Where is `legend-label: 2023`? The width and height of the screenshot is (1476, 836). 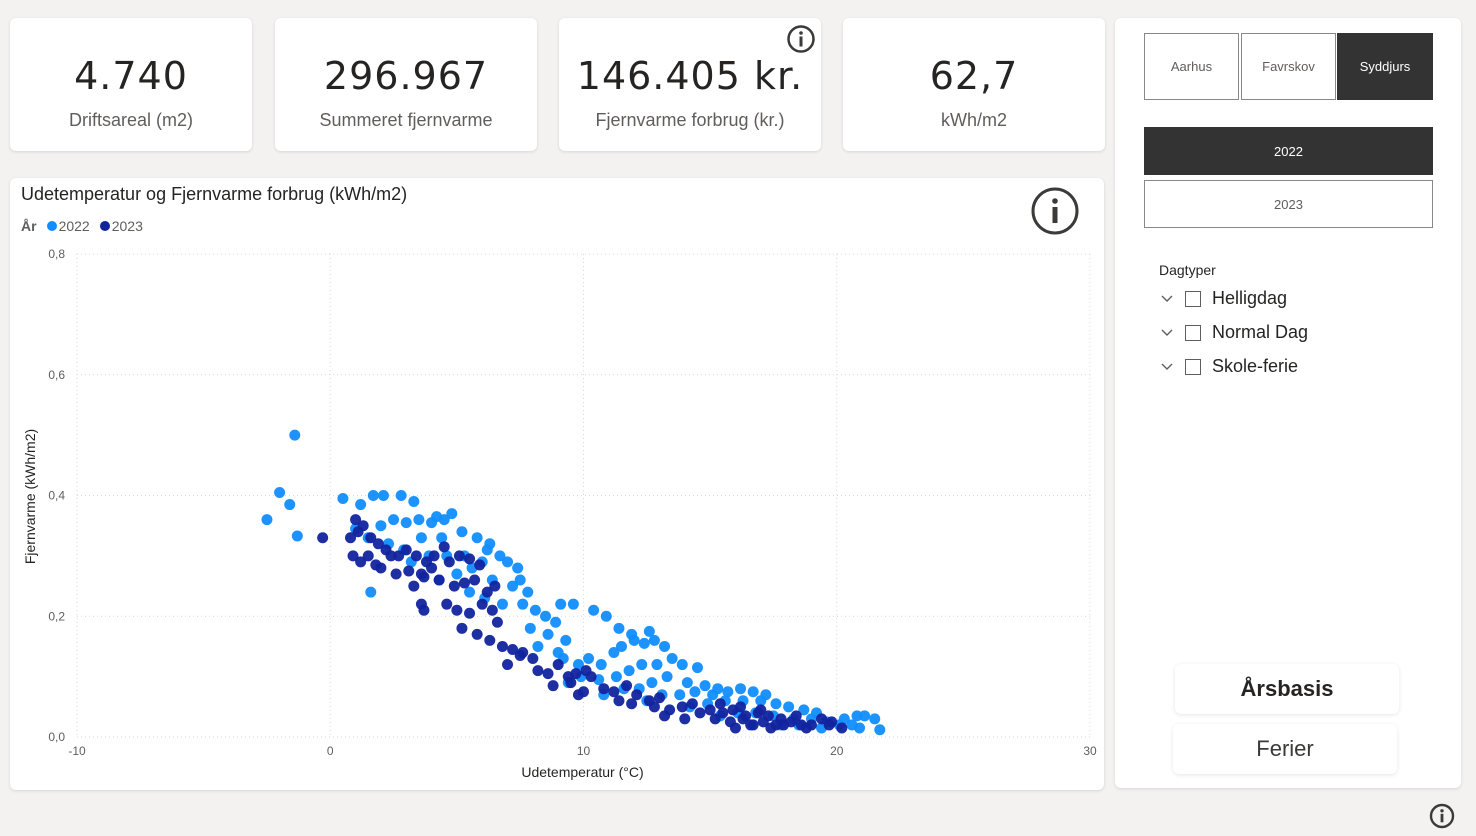
legend-label: 2023 is located at coordinates (127, 226).